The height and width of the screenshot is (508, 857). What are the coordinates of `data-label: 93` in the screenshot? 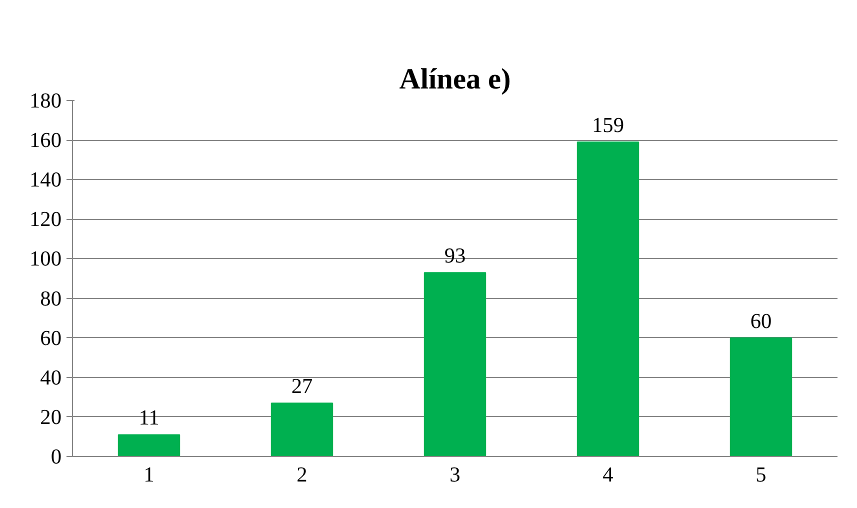 It's located at (455, 256).